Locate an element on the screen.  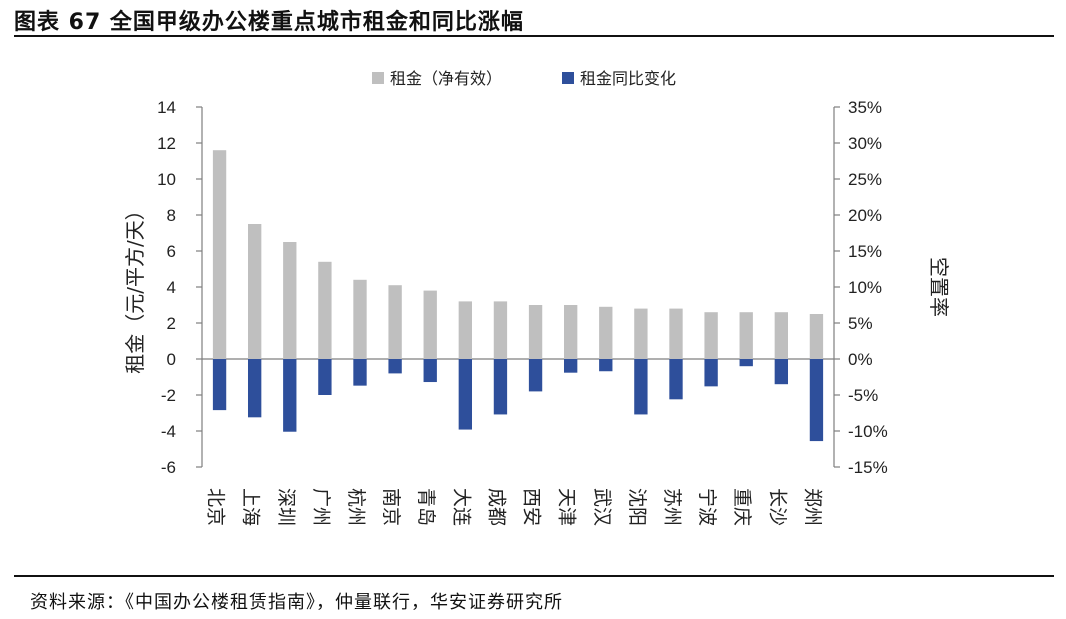
right-tick-label: -15% is located at coordinates (868, 467).